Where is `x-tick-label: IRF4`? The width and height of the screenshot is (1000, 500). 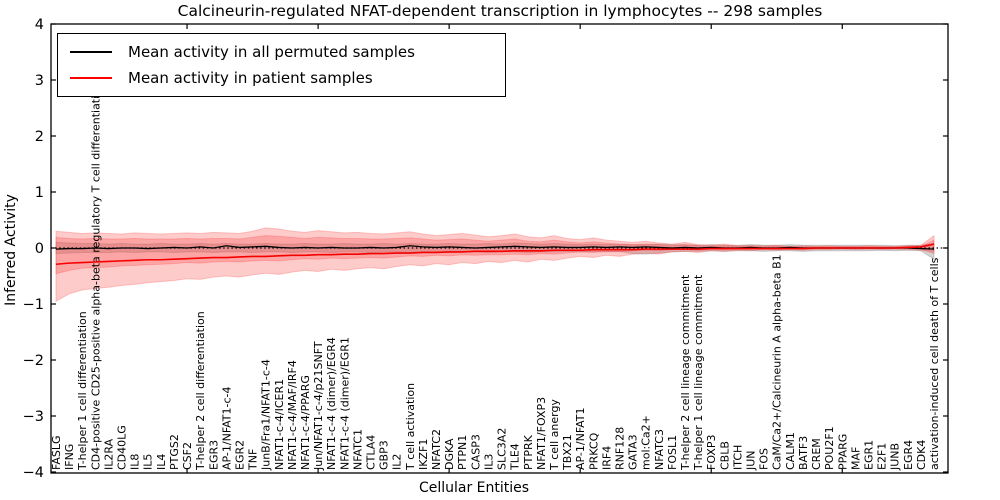 x-tick-label: IRF4 is located at coordinates (606, 458).